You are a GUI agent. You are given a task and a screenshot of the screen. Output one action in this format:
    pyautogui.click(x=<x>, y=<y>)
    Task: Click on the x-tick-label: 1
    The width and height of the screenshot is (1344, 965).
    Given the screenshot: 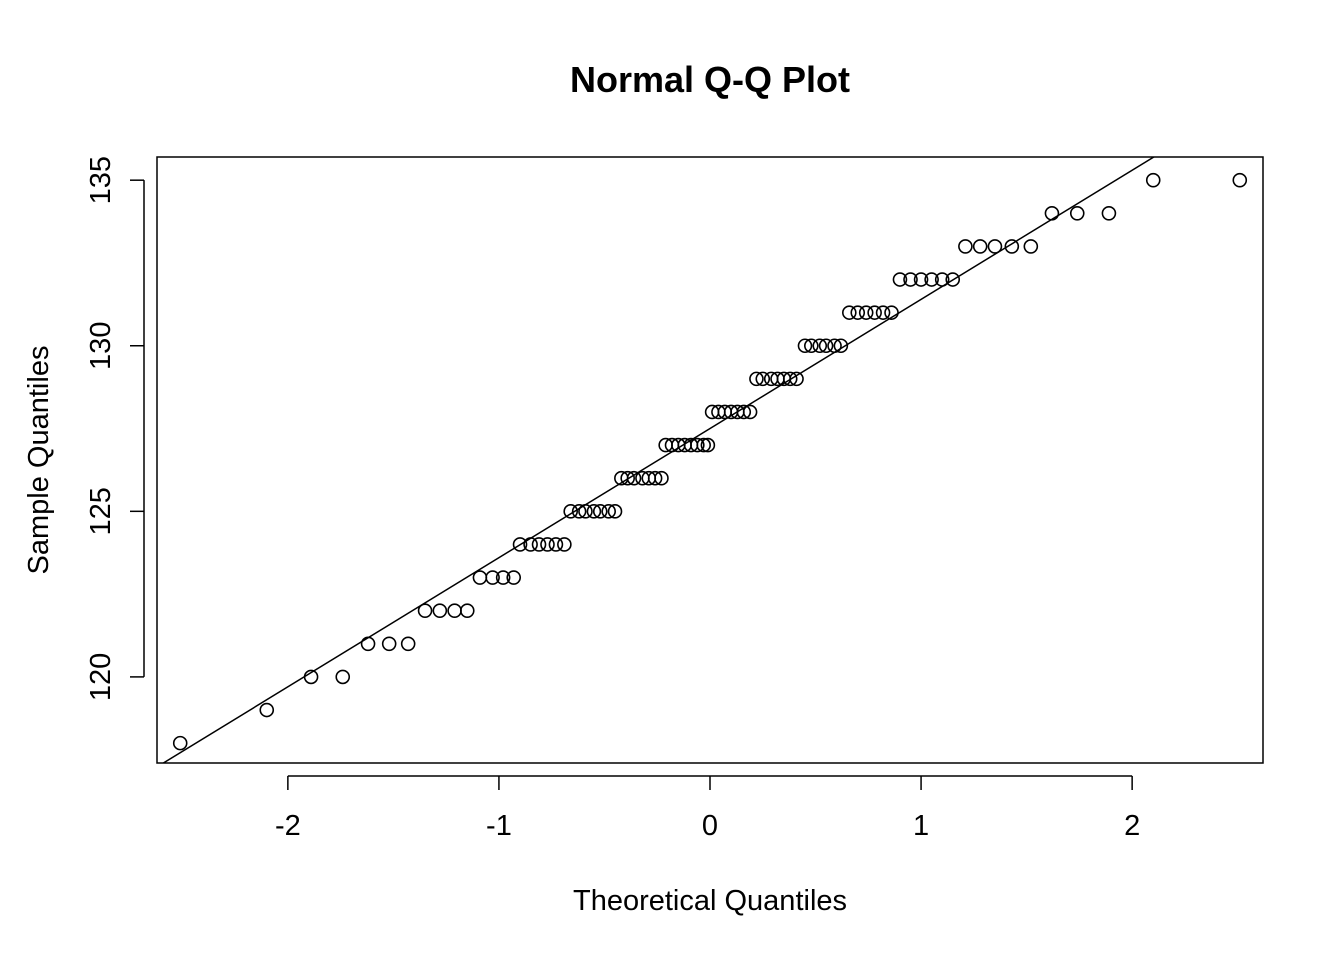 What is the action you would take?
    pyautogui.click(x=921, y=826)
    